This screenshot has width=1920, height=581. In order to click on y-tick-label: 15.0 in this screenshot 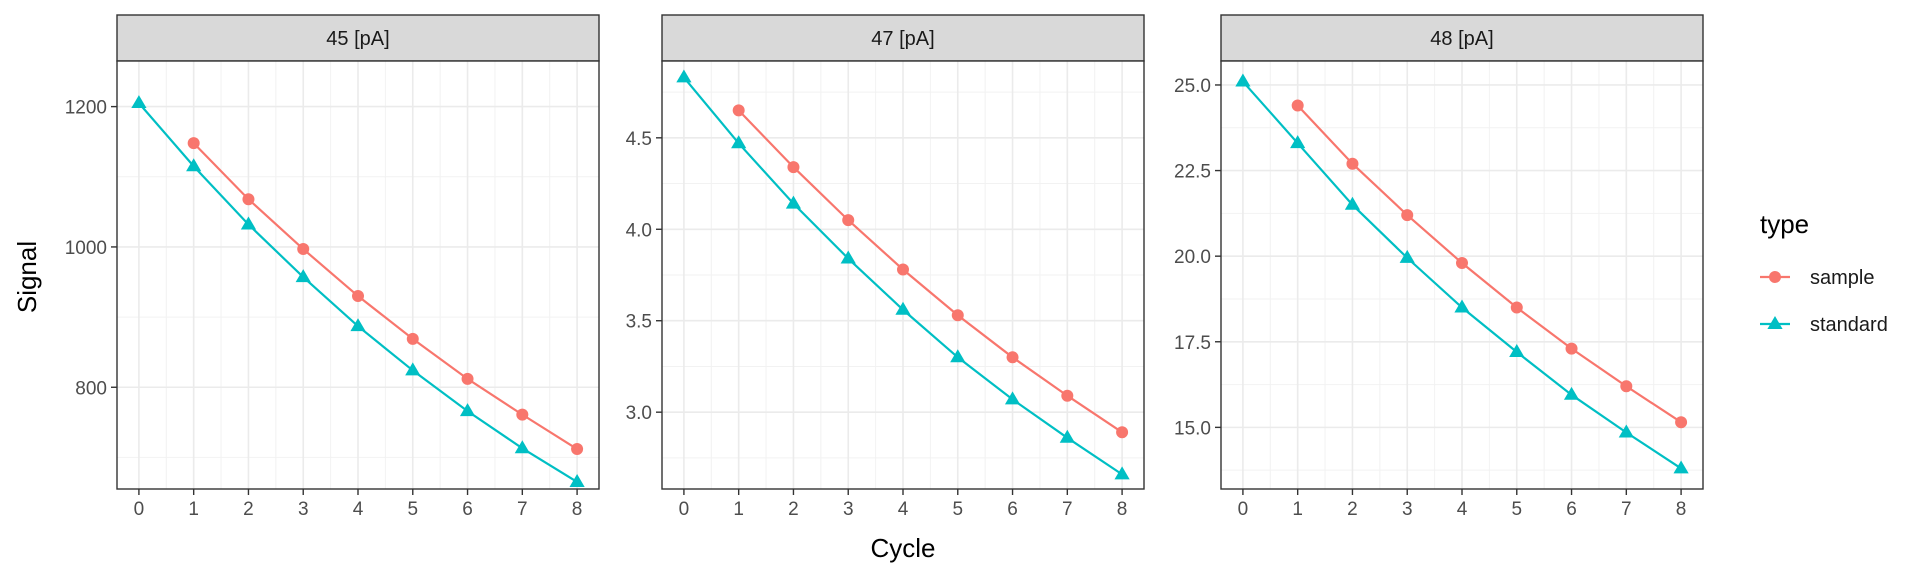, I will do `click(1192, 428)`.